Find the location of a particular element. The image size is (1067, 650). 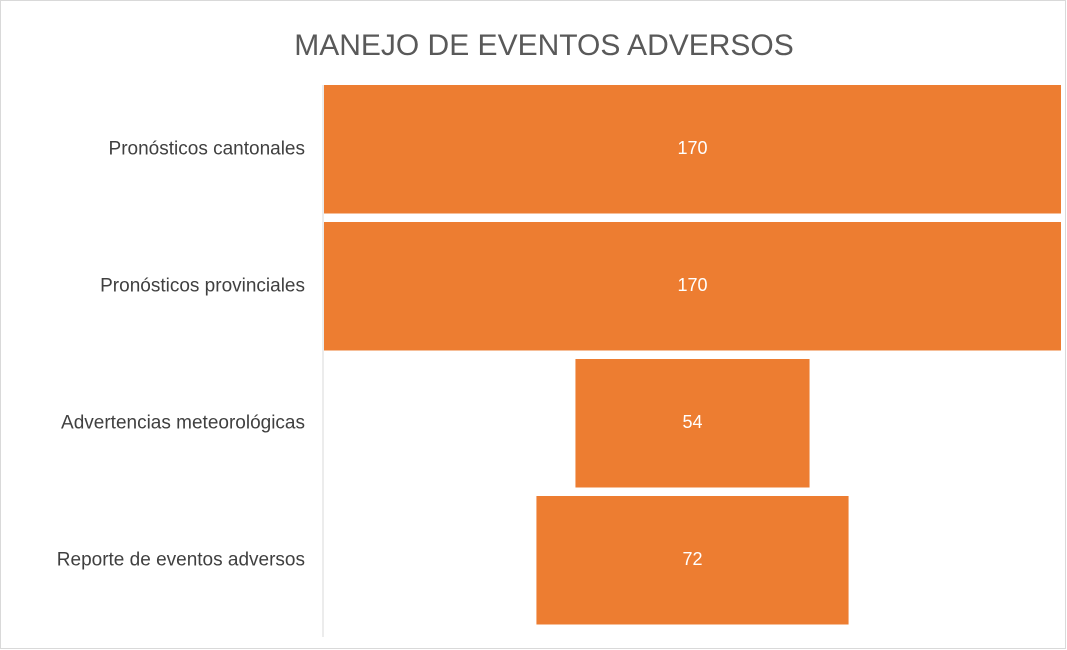

value-label: 72 is located at coordinates (692, 559).